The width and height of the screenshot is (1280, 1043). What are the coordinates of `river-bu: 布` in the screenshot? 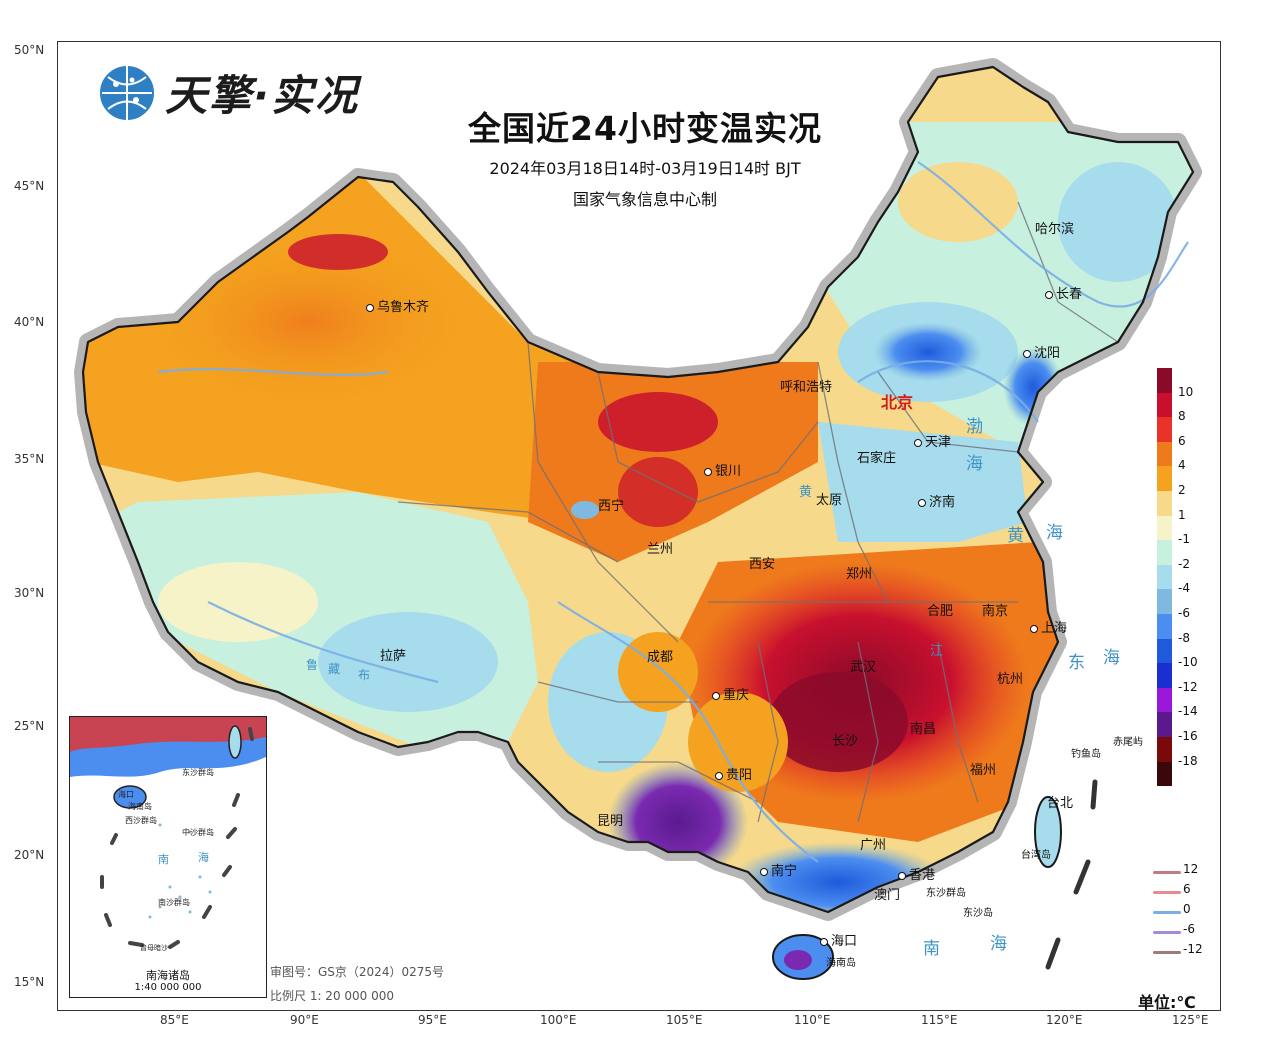 It's located at (365, 675).